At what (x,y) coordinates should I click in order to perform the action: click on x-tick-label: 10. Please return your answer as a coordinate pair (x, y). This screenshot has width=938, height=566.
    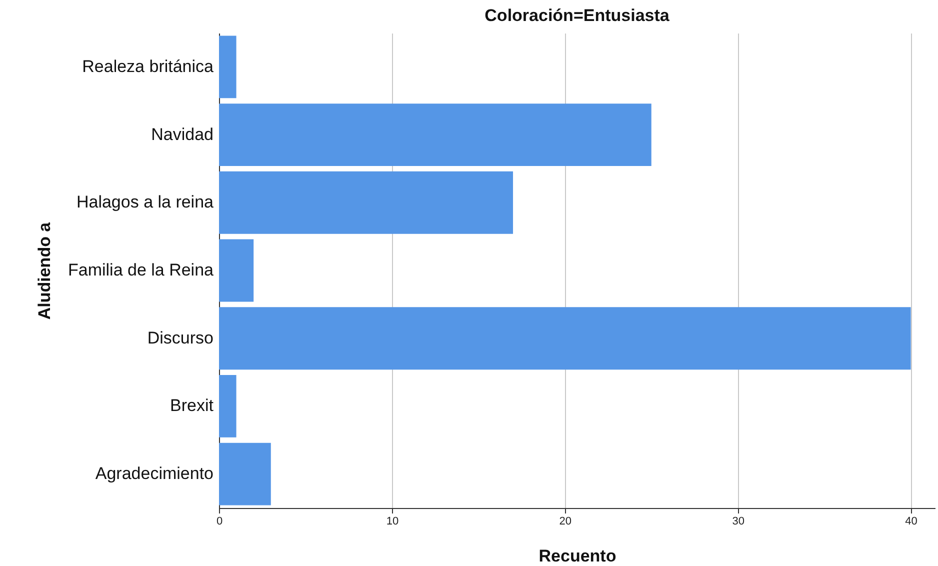
    Looking at the image, I should click on (392, 522).